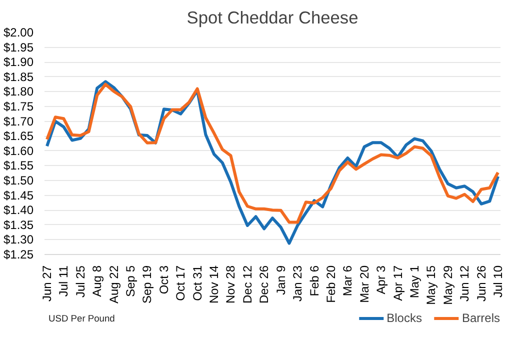  I want to click on y-tick-label: $1.90, so click(18, 62).